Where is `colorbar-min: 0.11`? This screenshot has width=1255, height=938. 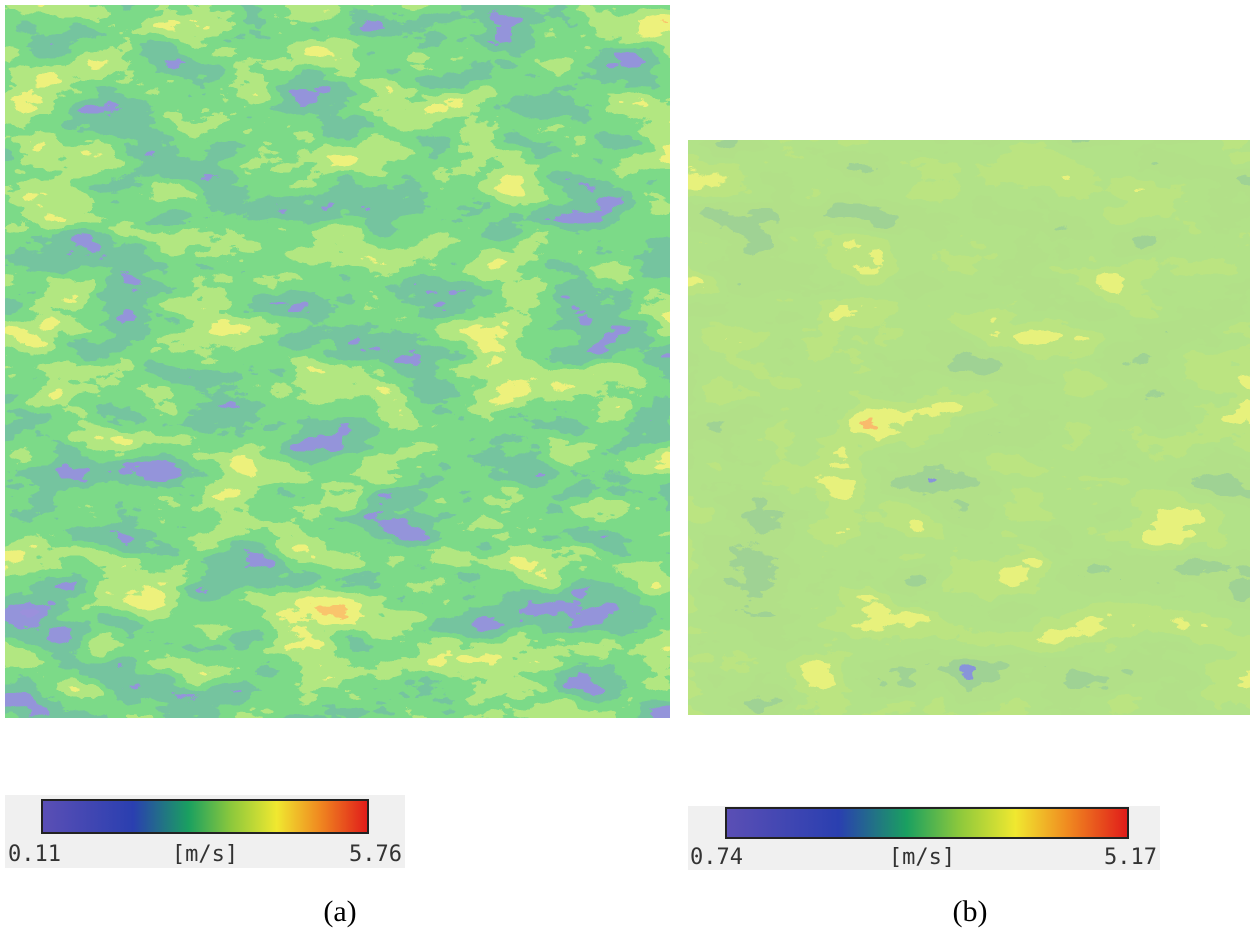 colorbar-min: 0.11 is located at coordinates (34, 854).